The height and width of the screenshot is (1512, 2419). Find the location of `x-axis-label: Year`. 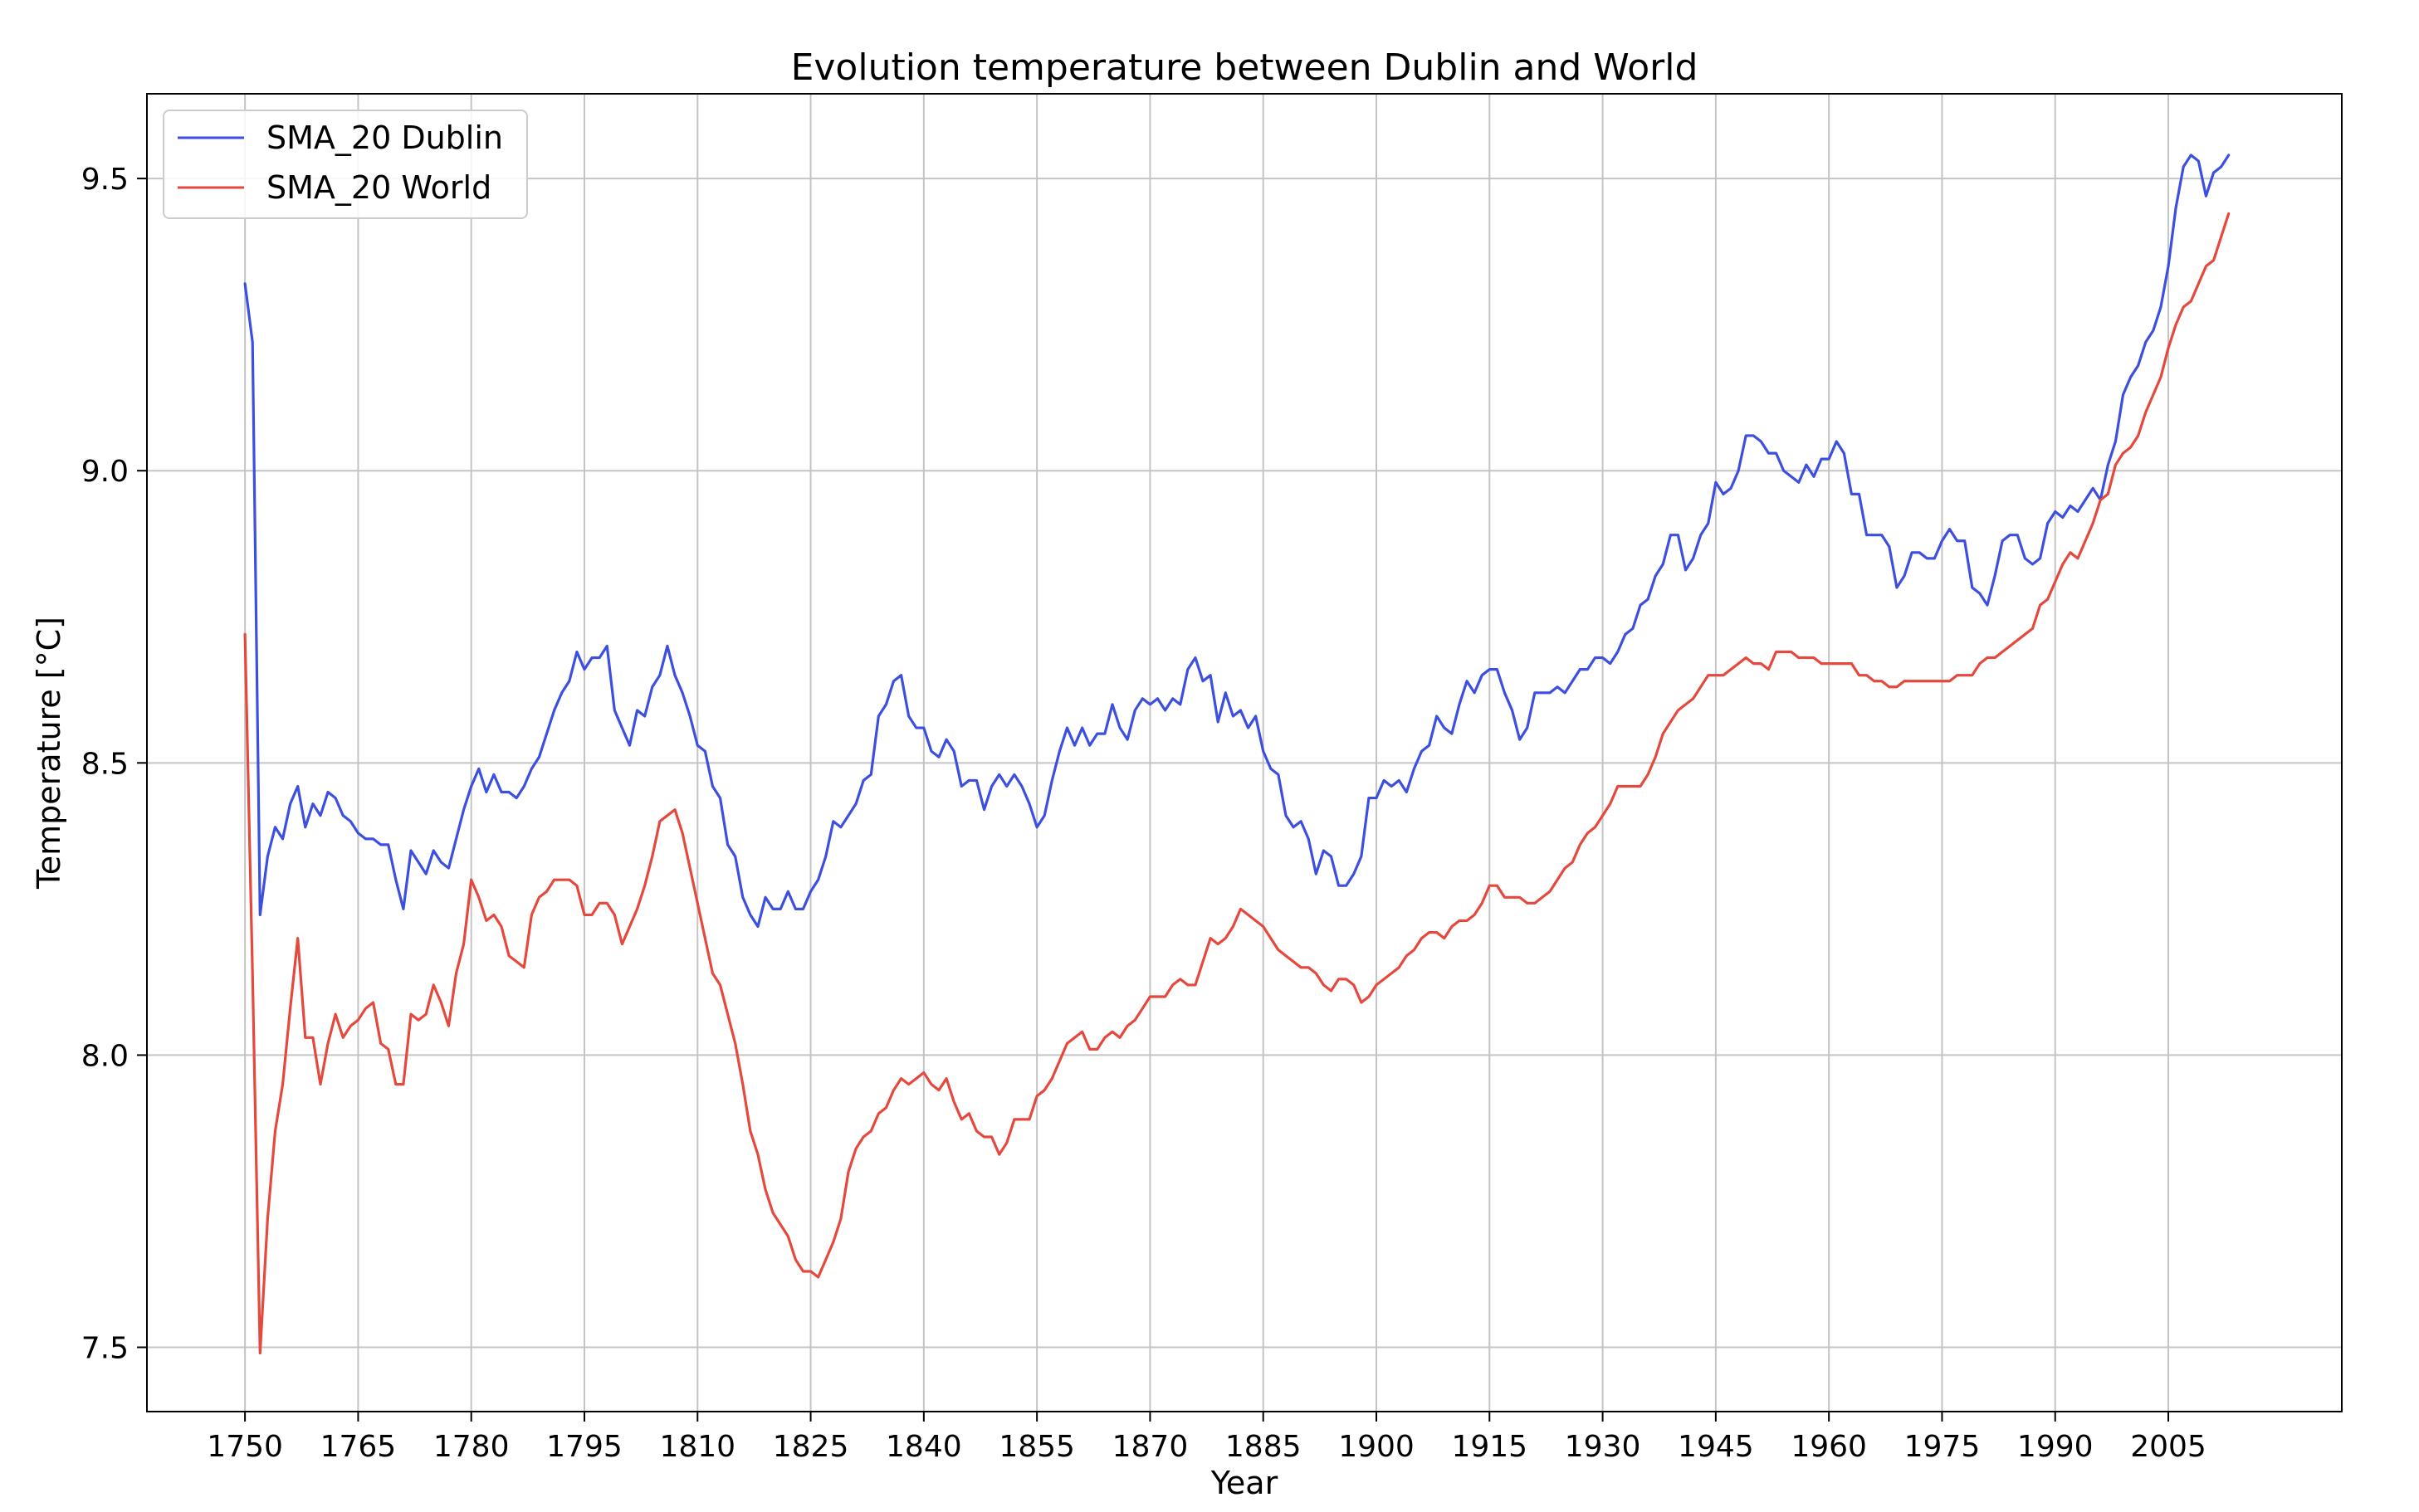

x-axis-label: Year is located at coordinates (1244, 1483).